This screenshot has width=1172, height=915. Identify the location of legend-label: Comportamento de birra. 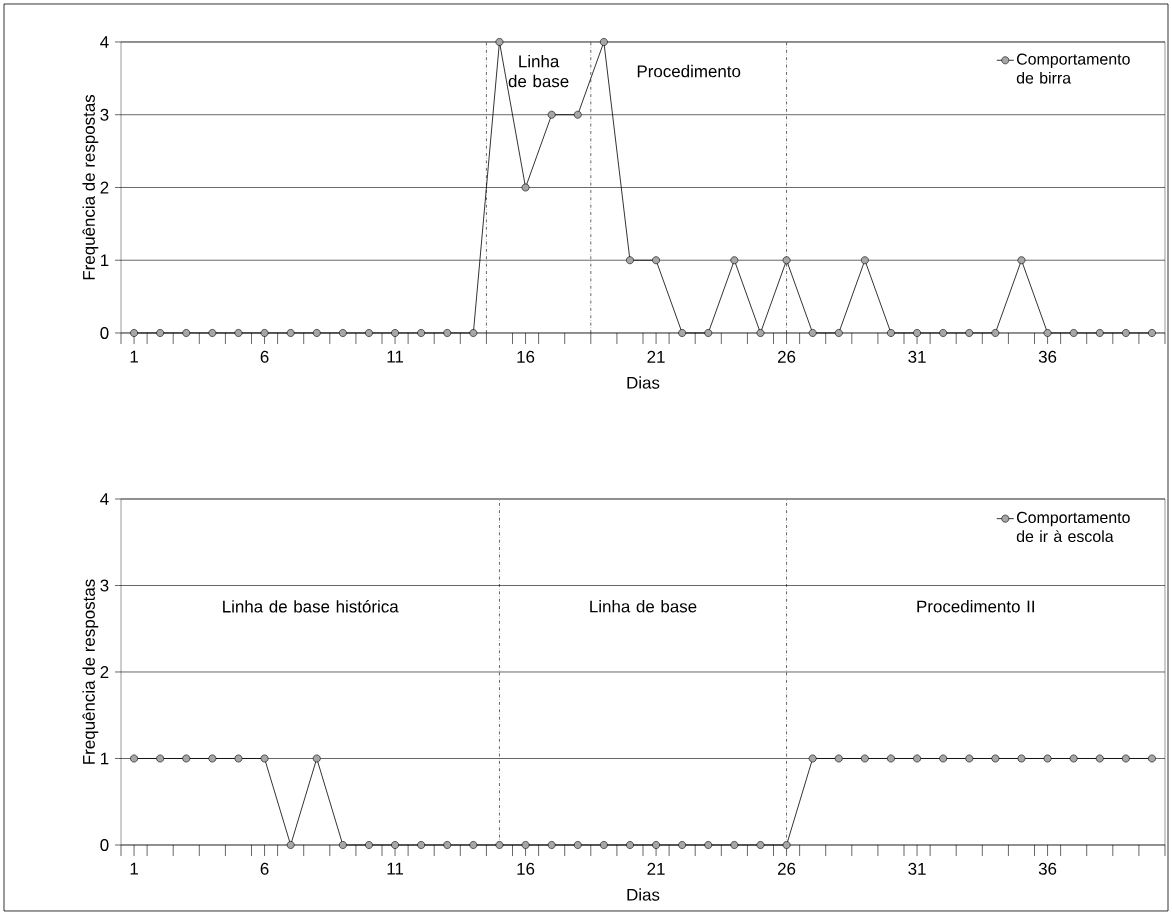
(1073, 68).